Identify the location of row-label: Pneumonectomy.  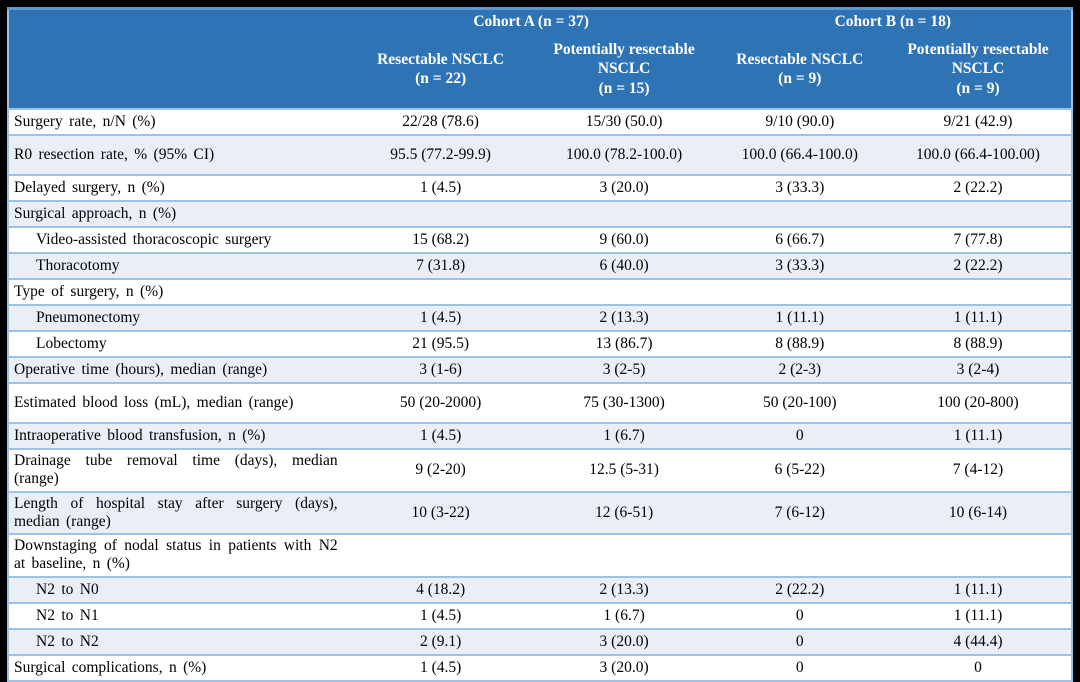
(88, 317).